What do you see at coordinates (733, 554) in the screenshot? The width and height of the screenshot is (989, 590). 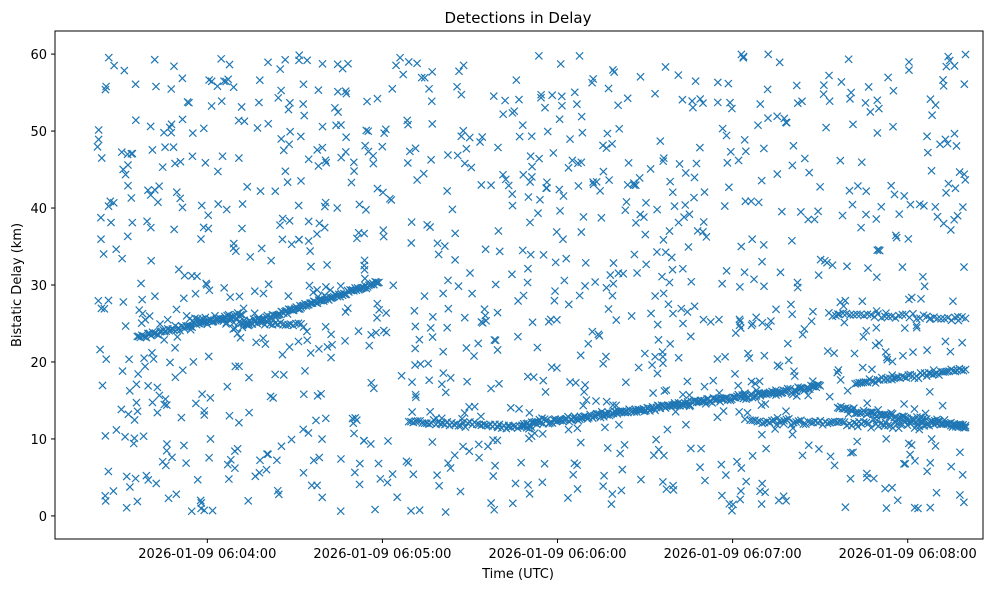 I see `x-tick-label: 2026-01-09 06:07:00` at bounding box center [733, 554].